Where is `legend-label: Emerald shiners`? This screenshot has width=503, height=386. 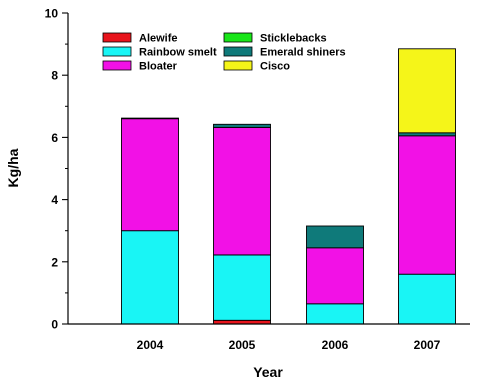 legend-label: Emerald shiners is located at coordinates (303, 53).